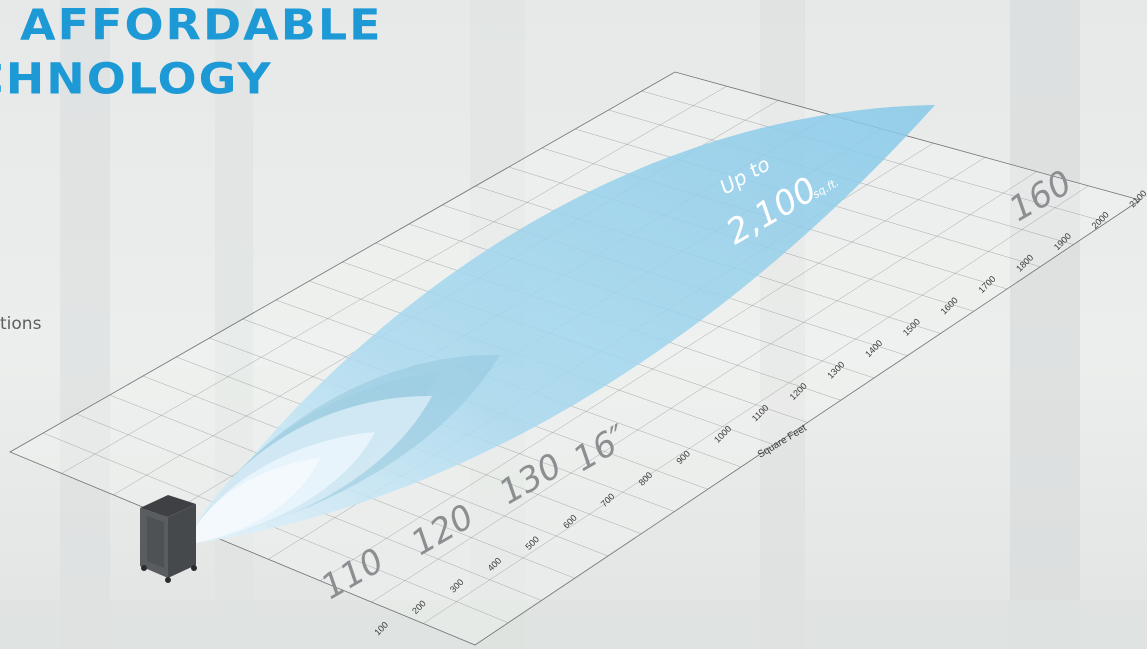  I want to click on headline-line-2: CHNOLOGY, so click(136, 79).